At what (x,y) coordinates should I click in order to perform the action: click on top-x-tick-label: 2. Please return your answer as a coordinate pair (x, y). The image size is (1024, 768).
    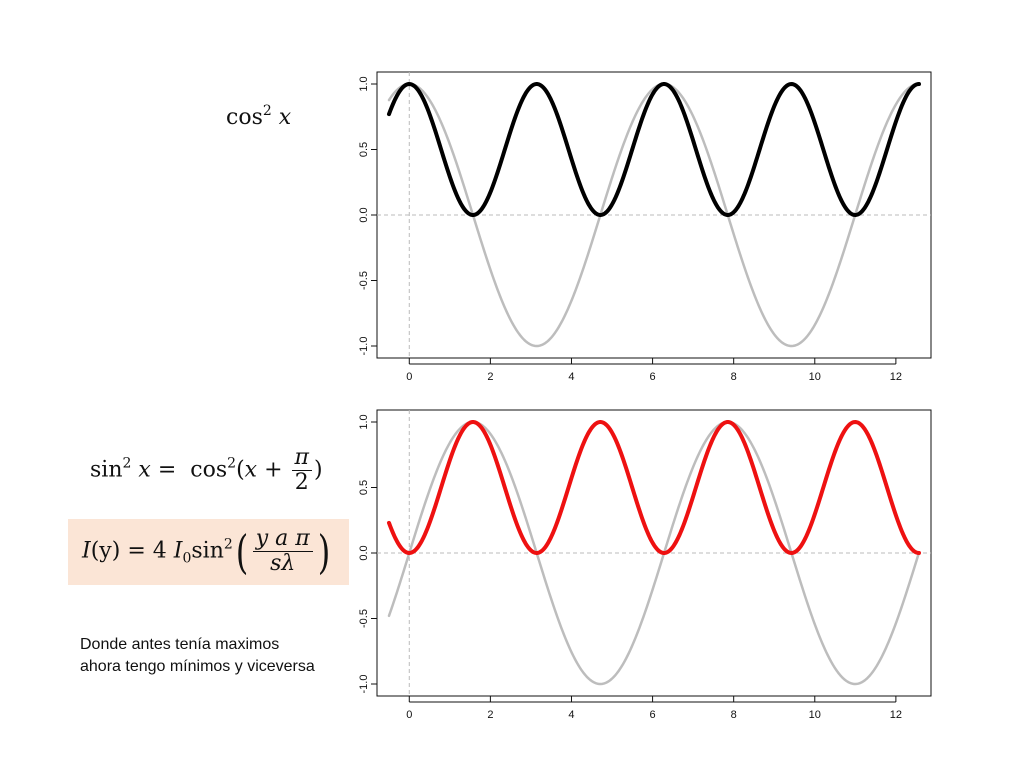
    Looking at the image, I should click on (490, 377).